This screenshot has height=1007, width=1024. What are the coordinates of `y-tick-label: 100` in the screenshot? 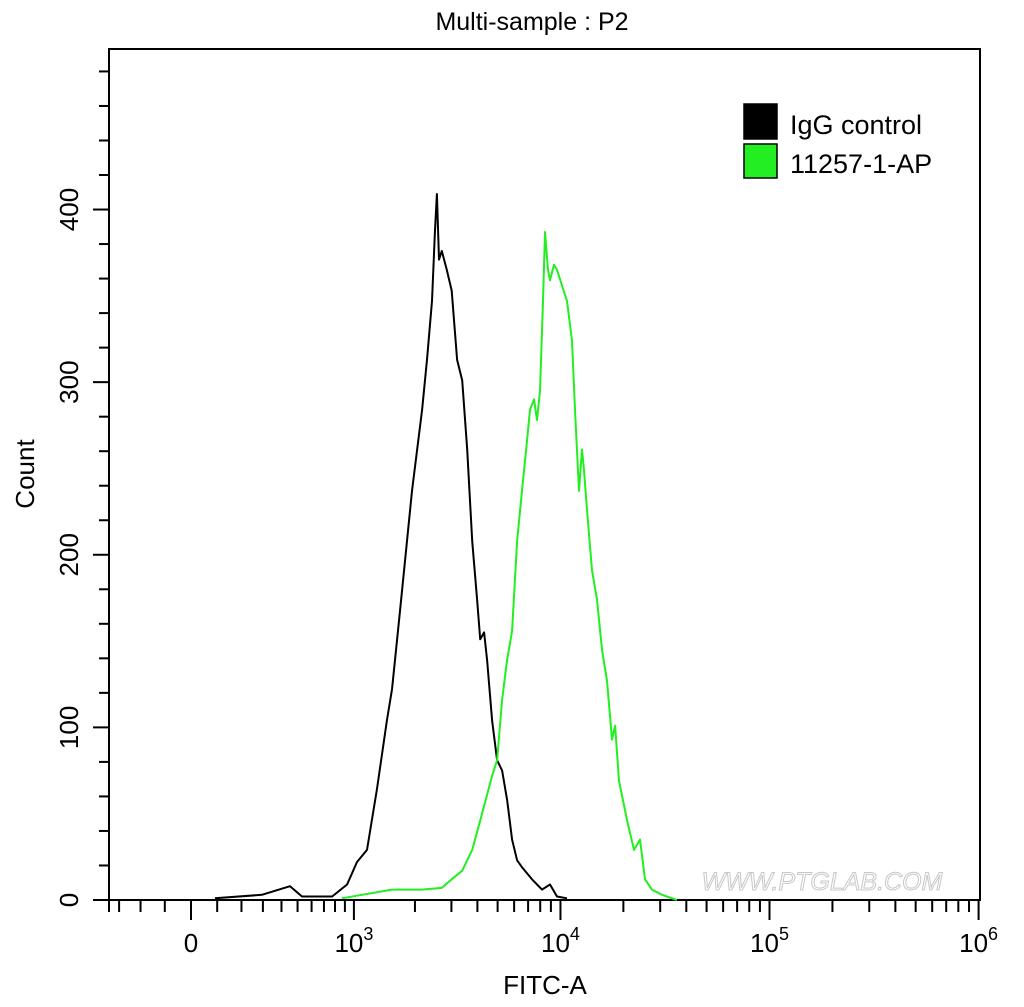 It's located at (69, 727).